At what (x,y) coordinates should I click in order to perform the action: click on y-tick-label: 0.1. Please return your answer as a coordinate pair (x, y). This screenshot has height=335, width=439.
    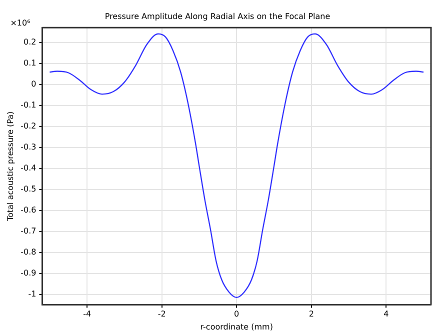
    Looking at the image, I should click on (29, 63).